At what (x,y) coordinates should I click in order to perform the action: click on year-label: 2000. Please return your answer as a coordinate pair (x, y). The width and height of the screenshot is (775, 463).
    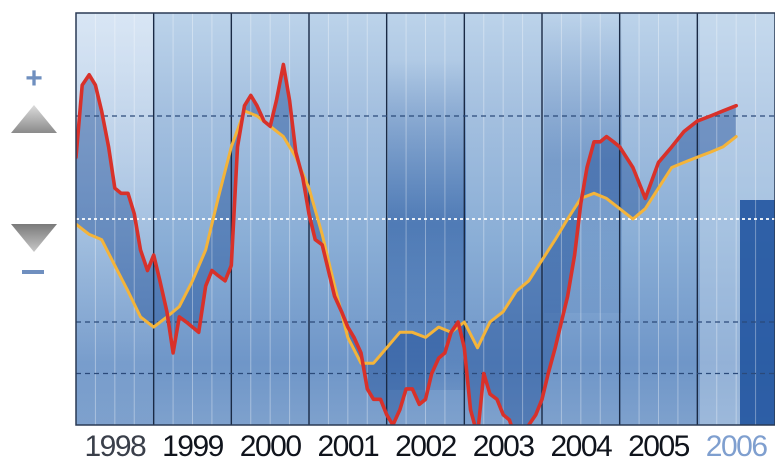
    Looking at the image, I should click on (271, 446).